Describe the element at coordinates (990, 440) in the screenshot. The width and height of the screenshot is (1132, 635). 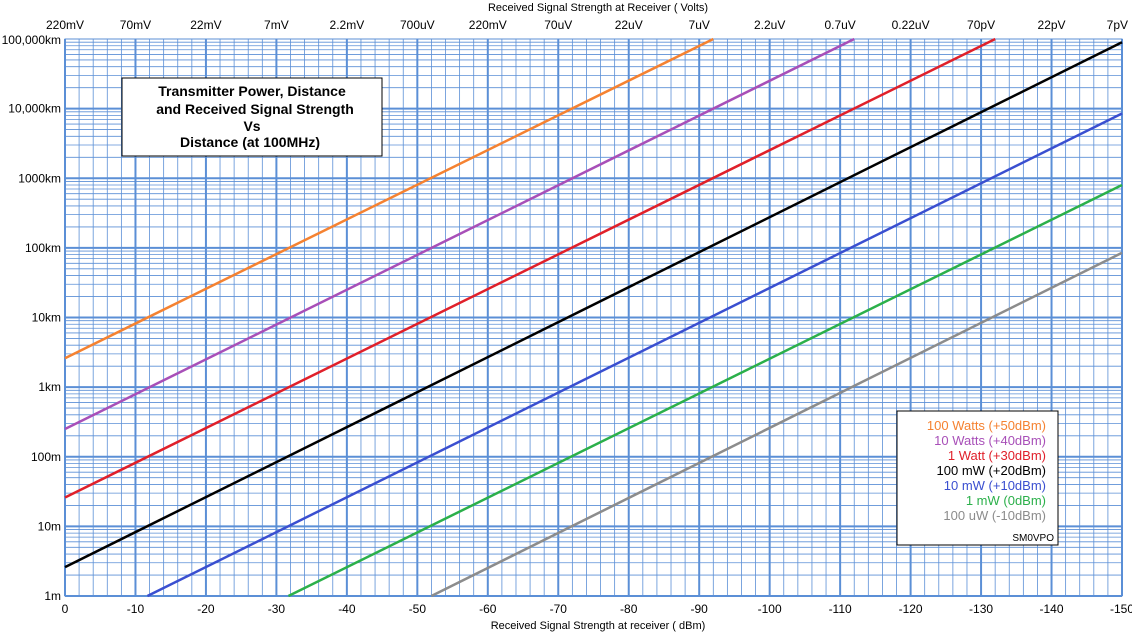
I see `legend-entry-2: 10 Watts (+40dBm)` at that location.